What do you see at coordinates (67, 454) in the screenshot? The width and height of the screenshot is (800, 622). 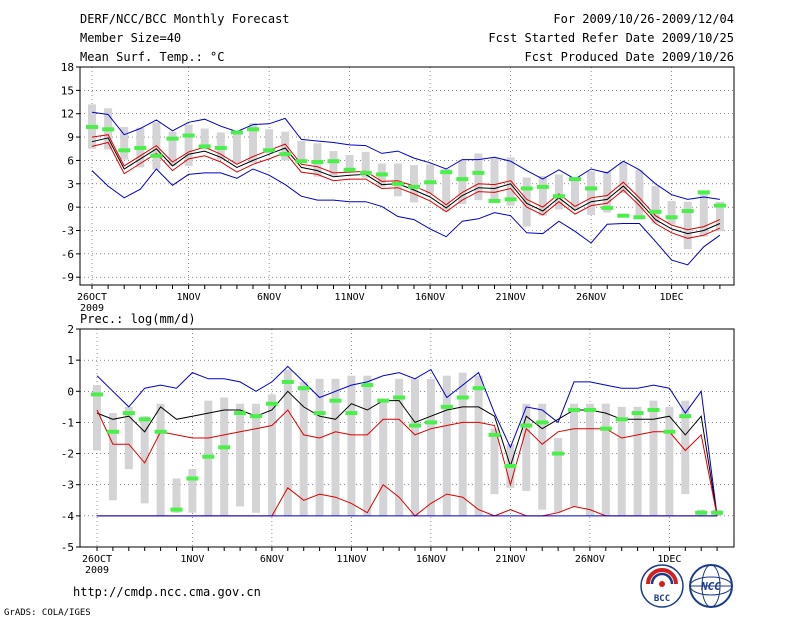 I see `prec-ytick-label-4: -2` at bounding box center [67, 454].